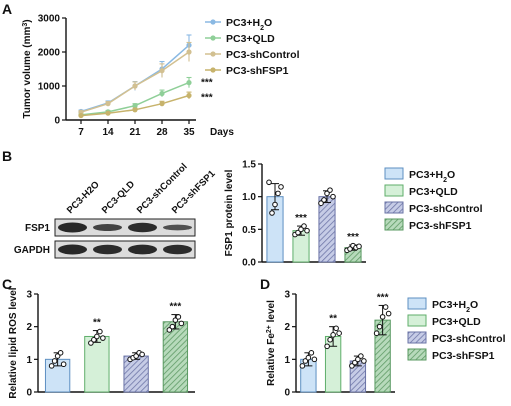 The width and height of the screenshot is (511, 406). Describe the element at coordinates (229, 212) in the screenshot. I see `y-axis-label: FSP1 protein level` at that location.